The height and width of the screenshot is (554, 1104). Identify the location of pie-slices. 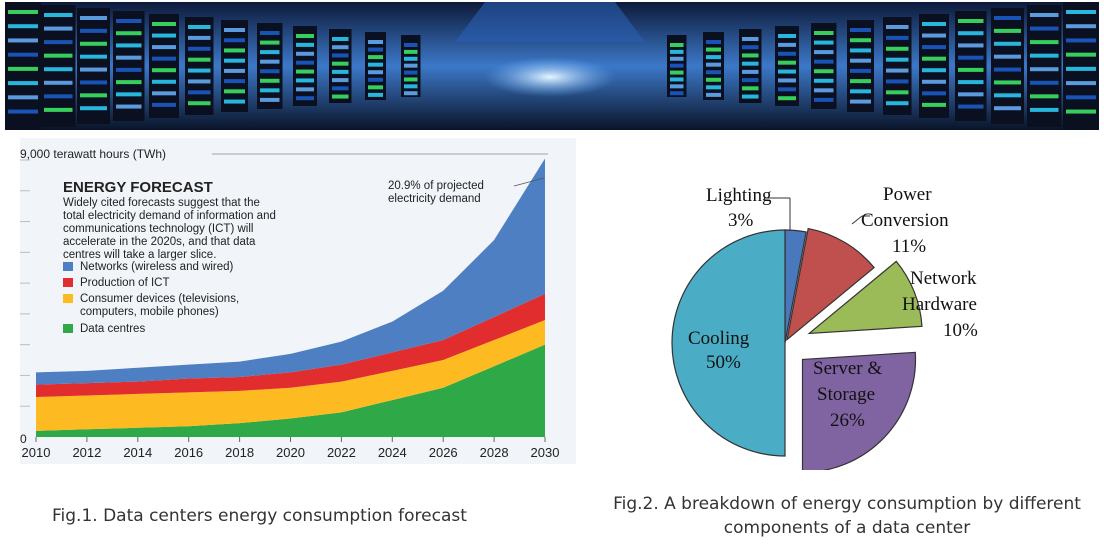
(797, 348).